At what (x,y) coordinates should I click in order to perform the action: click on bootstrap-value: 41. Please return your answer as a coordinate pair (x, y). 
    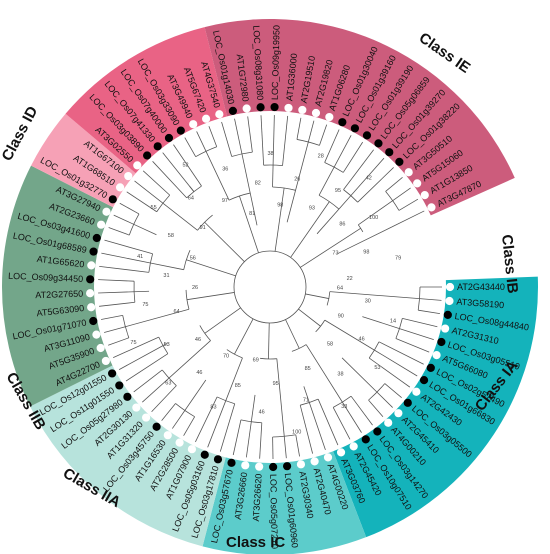
    Looking at the image, I should click on (140, 257).